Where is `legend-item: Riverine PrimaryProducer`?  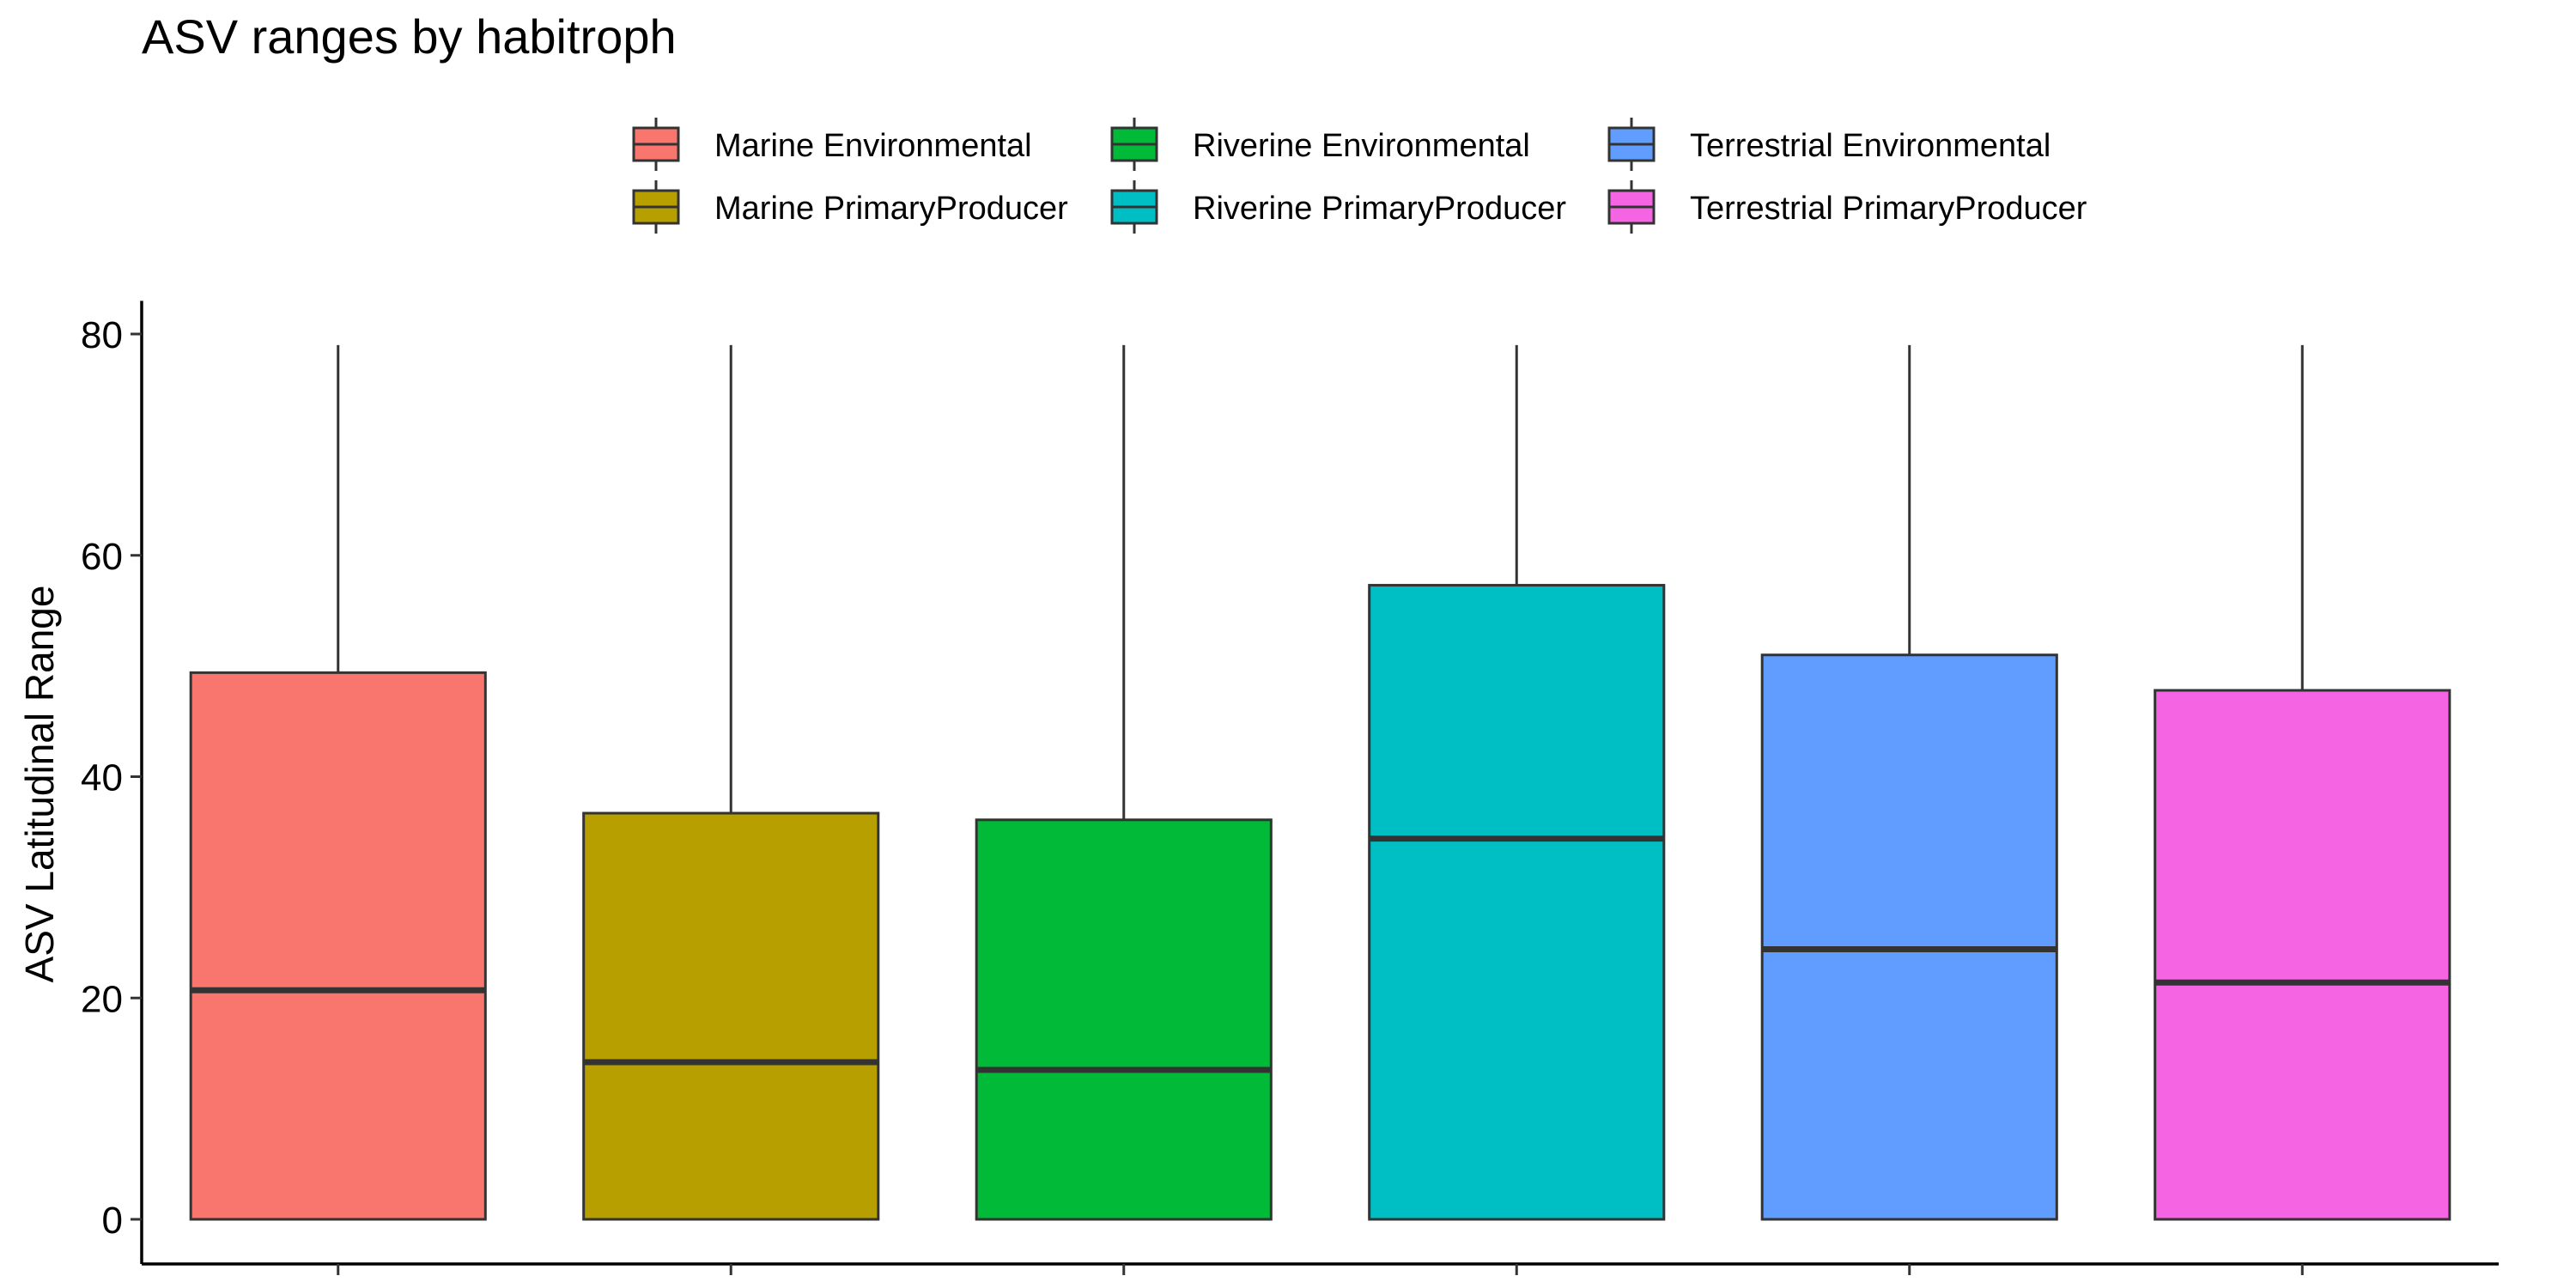
legend-item: Riverine PrimaryProducer is located at coordinates (1338, 207).